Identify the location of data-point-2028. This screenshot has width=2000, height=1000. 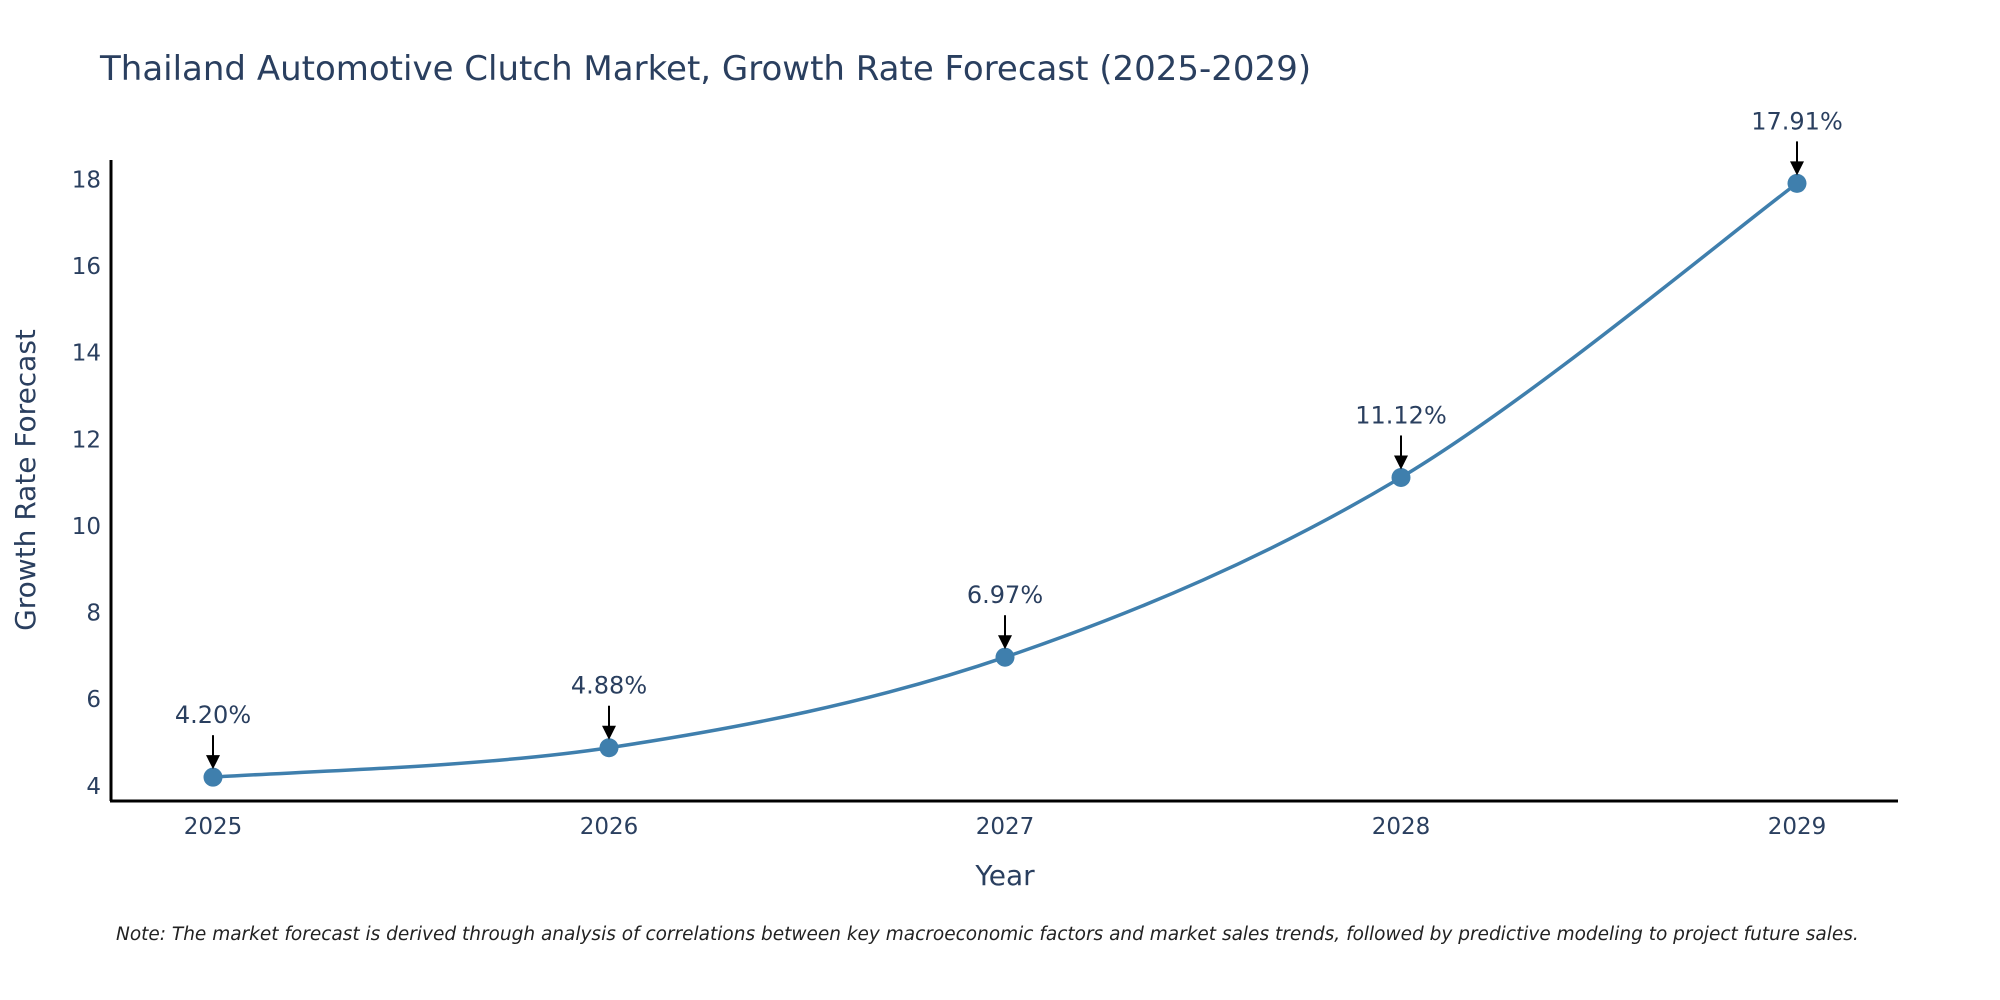
(1401, 477).